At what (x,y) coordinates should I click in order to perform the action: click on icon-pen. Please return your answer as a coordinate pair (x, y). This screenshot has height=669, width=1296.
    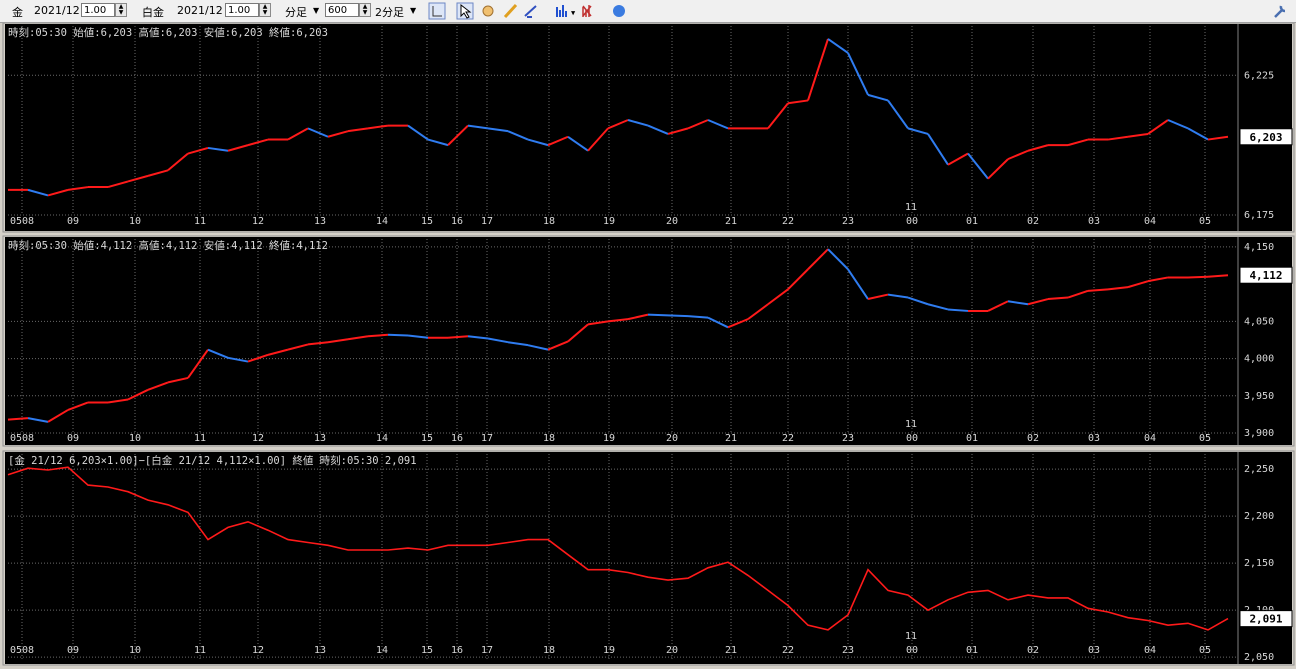
    Looking at the image, I should click on (510, 11).